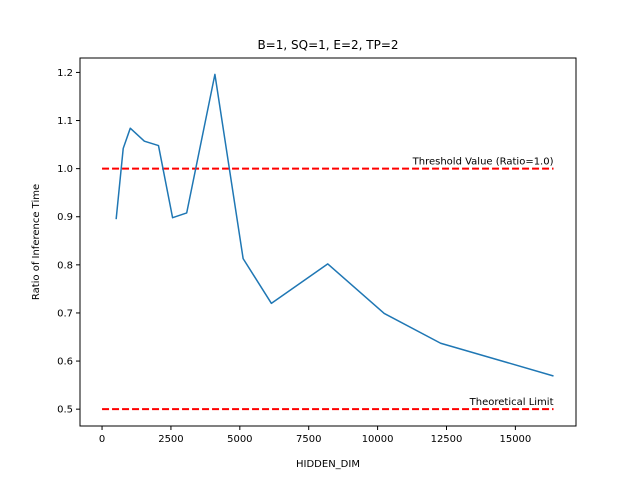 The width and height of the screenshot is (640, 480). Describe the element at coordinates (65, 362) in the screenshot. I see `y-tick-label: 0.6` at that location.